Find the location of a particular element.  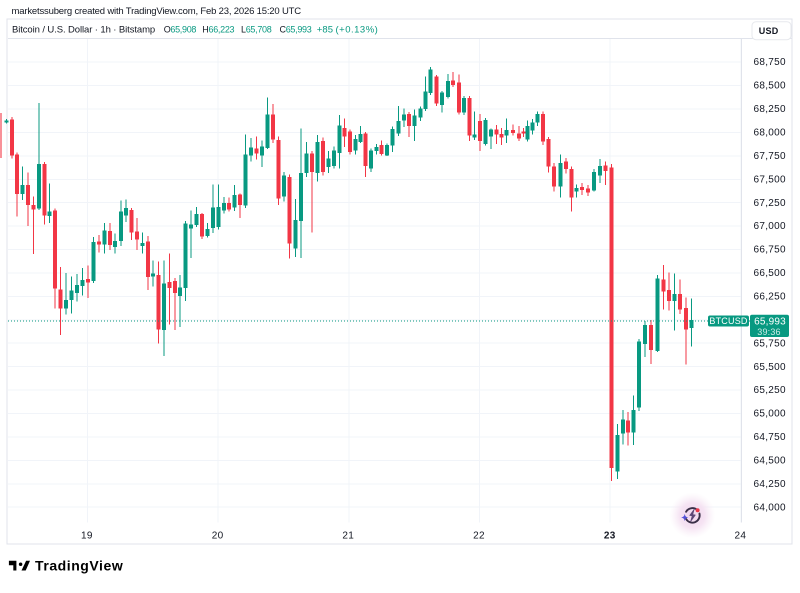

svg-text: 21 is located at coordinates (348, 536).